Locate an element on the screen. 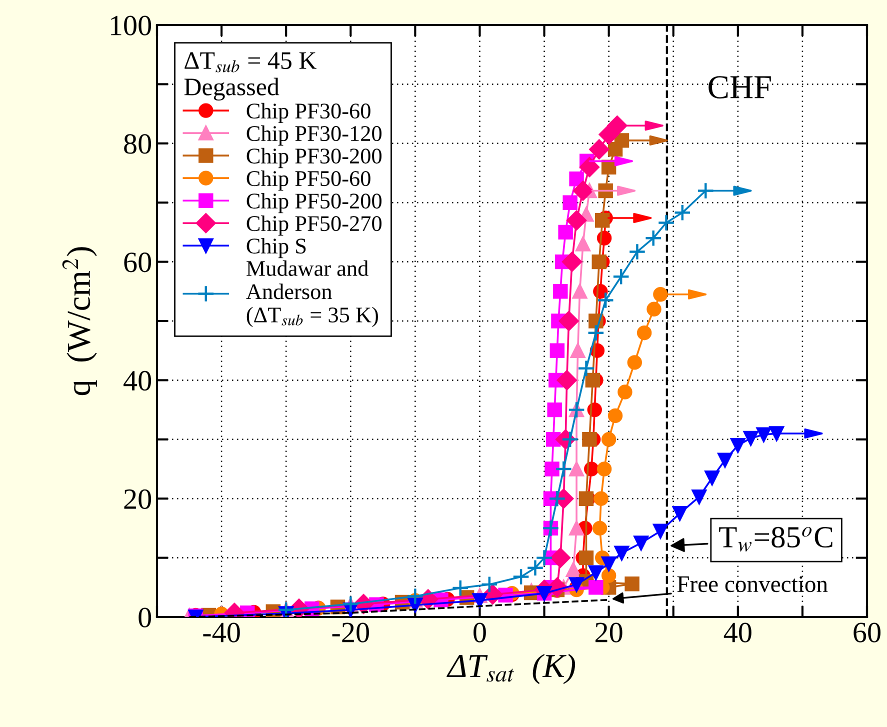 This screenshot has width=887, height=727. legend-label: Chip S is located at coordinates (276, 248).